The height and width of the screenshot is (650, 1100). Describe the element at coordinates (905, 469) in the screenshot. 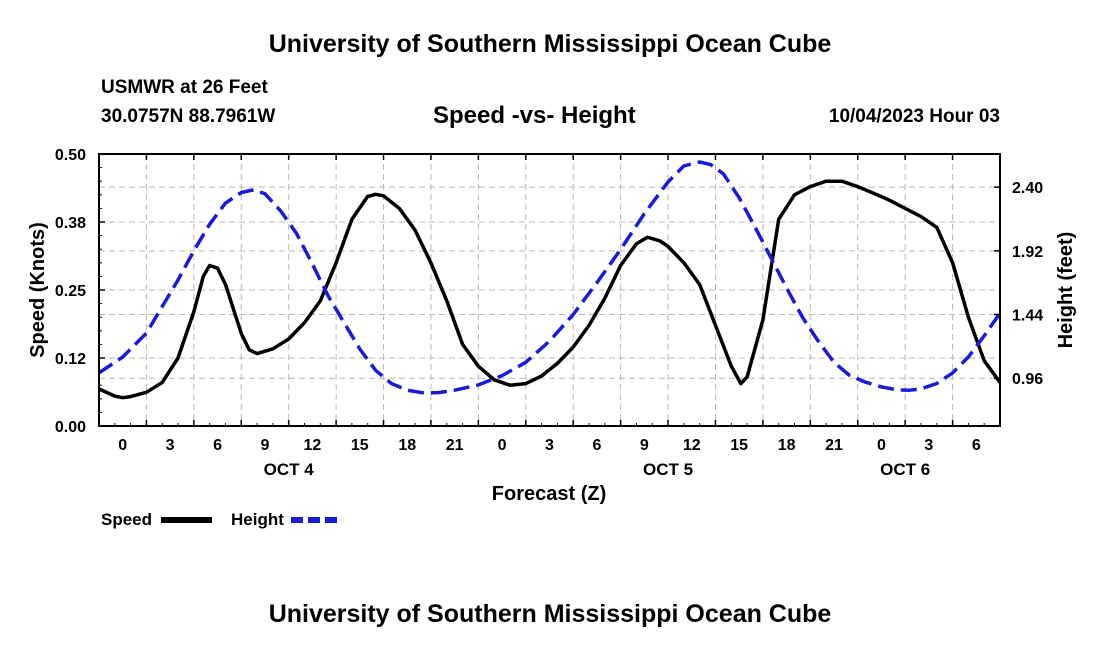

I see `day-label: OCT 6` at that location.